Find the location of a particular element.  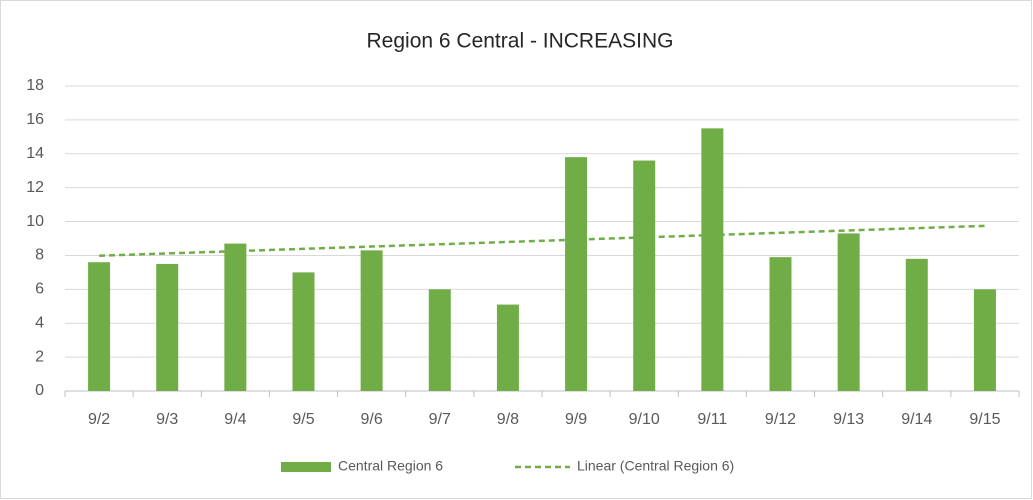

legend-label: Central Region 6 is located at coordinates (390, 466).